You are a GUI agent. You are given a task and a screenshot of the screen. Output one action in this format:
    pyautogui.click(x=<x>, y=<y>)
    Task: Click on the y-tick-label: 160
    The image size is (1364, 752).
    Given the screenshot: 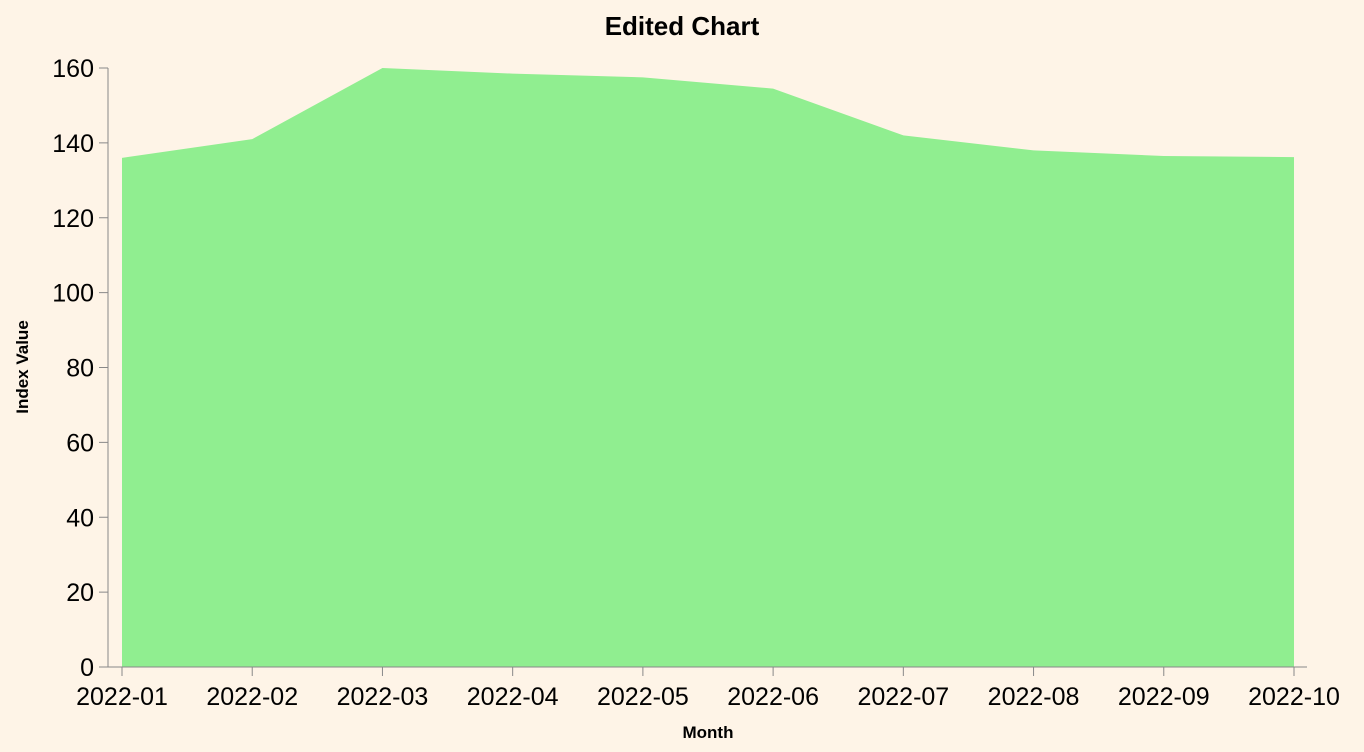 What is the action you would take?
    pyautogui.click(x=73, y=69)
    